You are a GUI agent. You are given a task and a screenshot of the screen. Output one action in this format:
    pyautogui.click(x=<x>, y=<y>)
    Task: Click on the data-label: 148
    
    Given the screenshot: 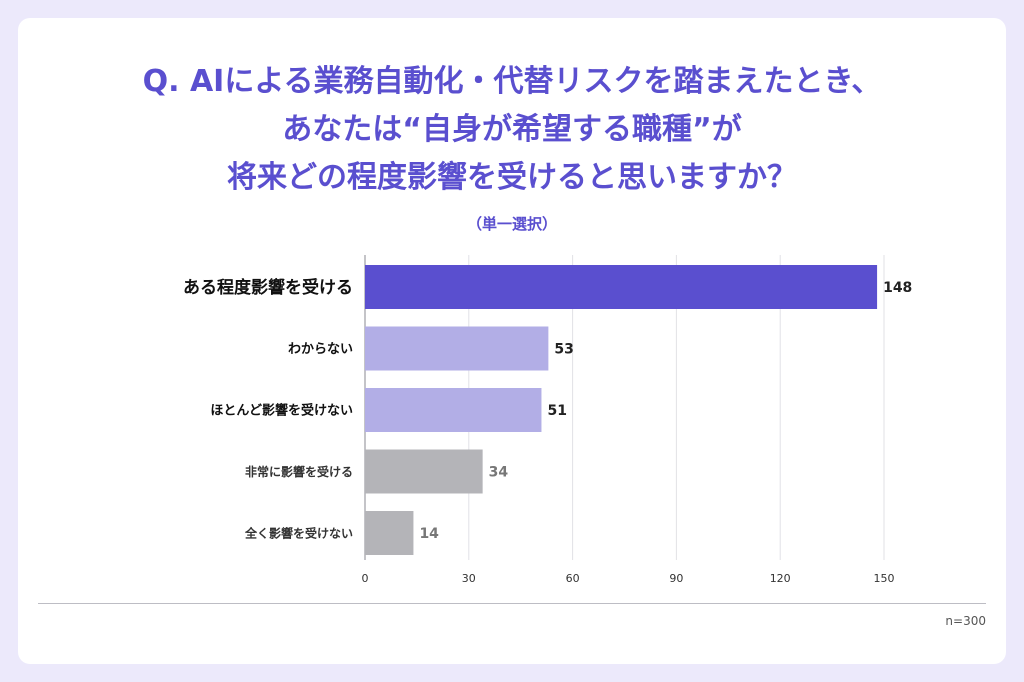 What is the action you would take?
    pyautogui.click(x=897, y=288)
    